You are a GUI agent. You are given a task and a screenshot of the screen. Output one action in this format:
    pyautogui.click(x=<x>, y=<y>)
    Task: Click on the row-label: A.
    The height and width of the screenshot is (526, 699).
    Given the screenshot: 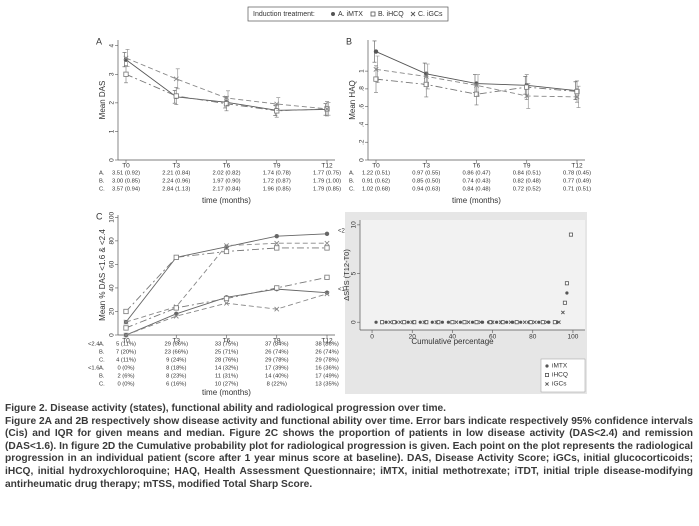 What is the action you would take?
    pyautogui.click(x=352, y=174)
    